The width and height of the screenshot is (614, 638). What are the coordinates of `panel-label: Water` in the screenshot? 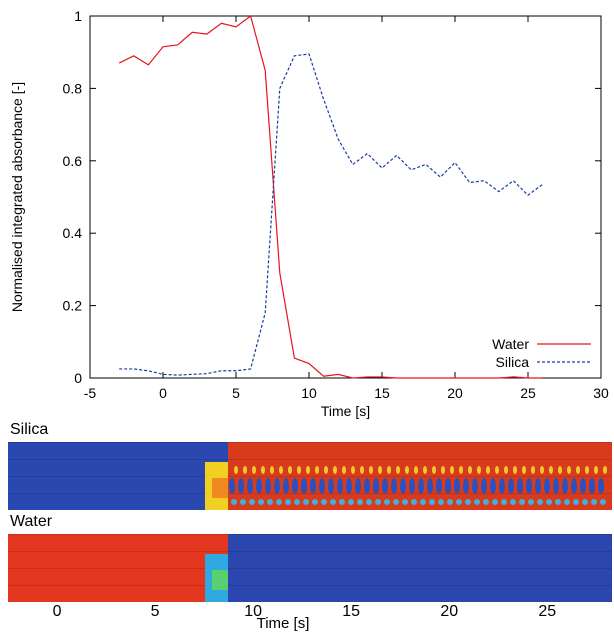 It's located at (31, 521).